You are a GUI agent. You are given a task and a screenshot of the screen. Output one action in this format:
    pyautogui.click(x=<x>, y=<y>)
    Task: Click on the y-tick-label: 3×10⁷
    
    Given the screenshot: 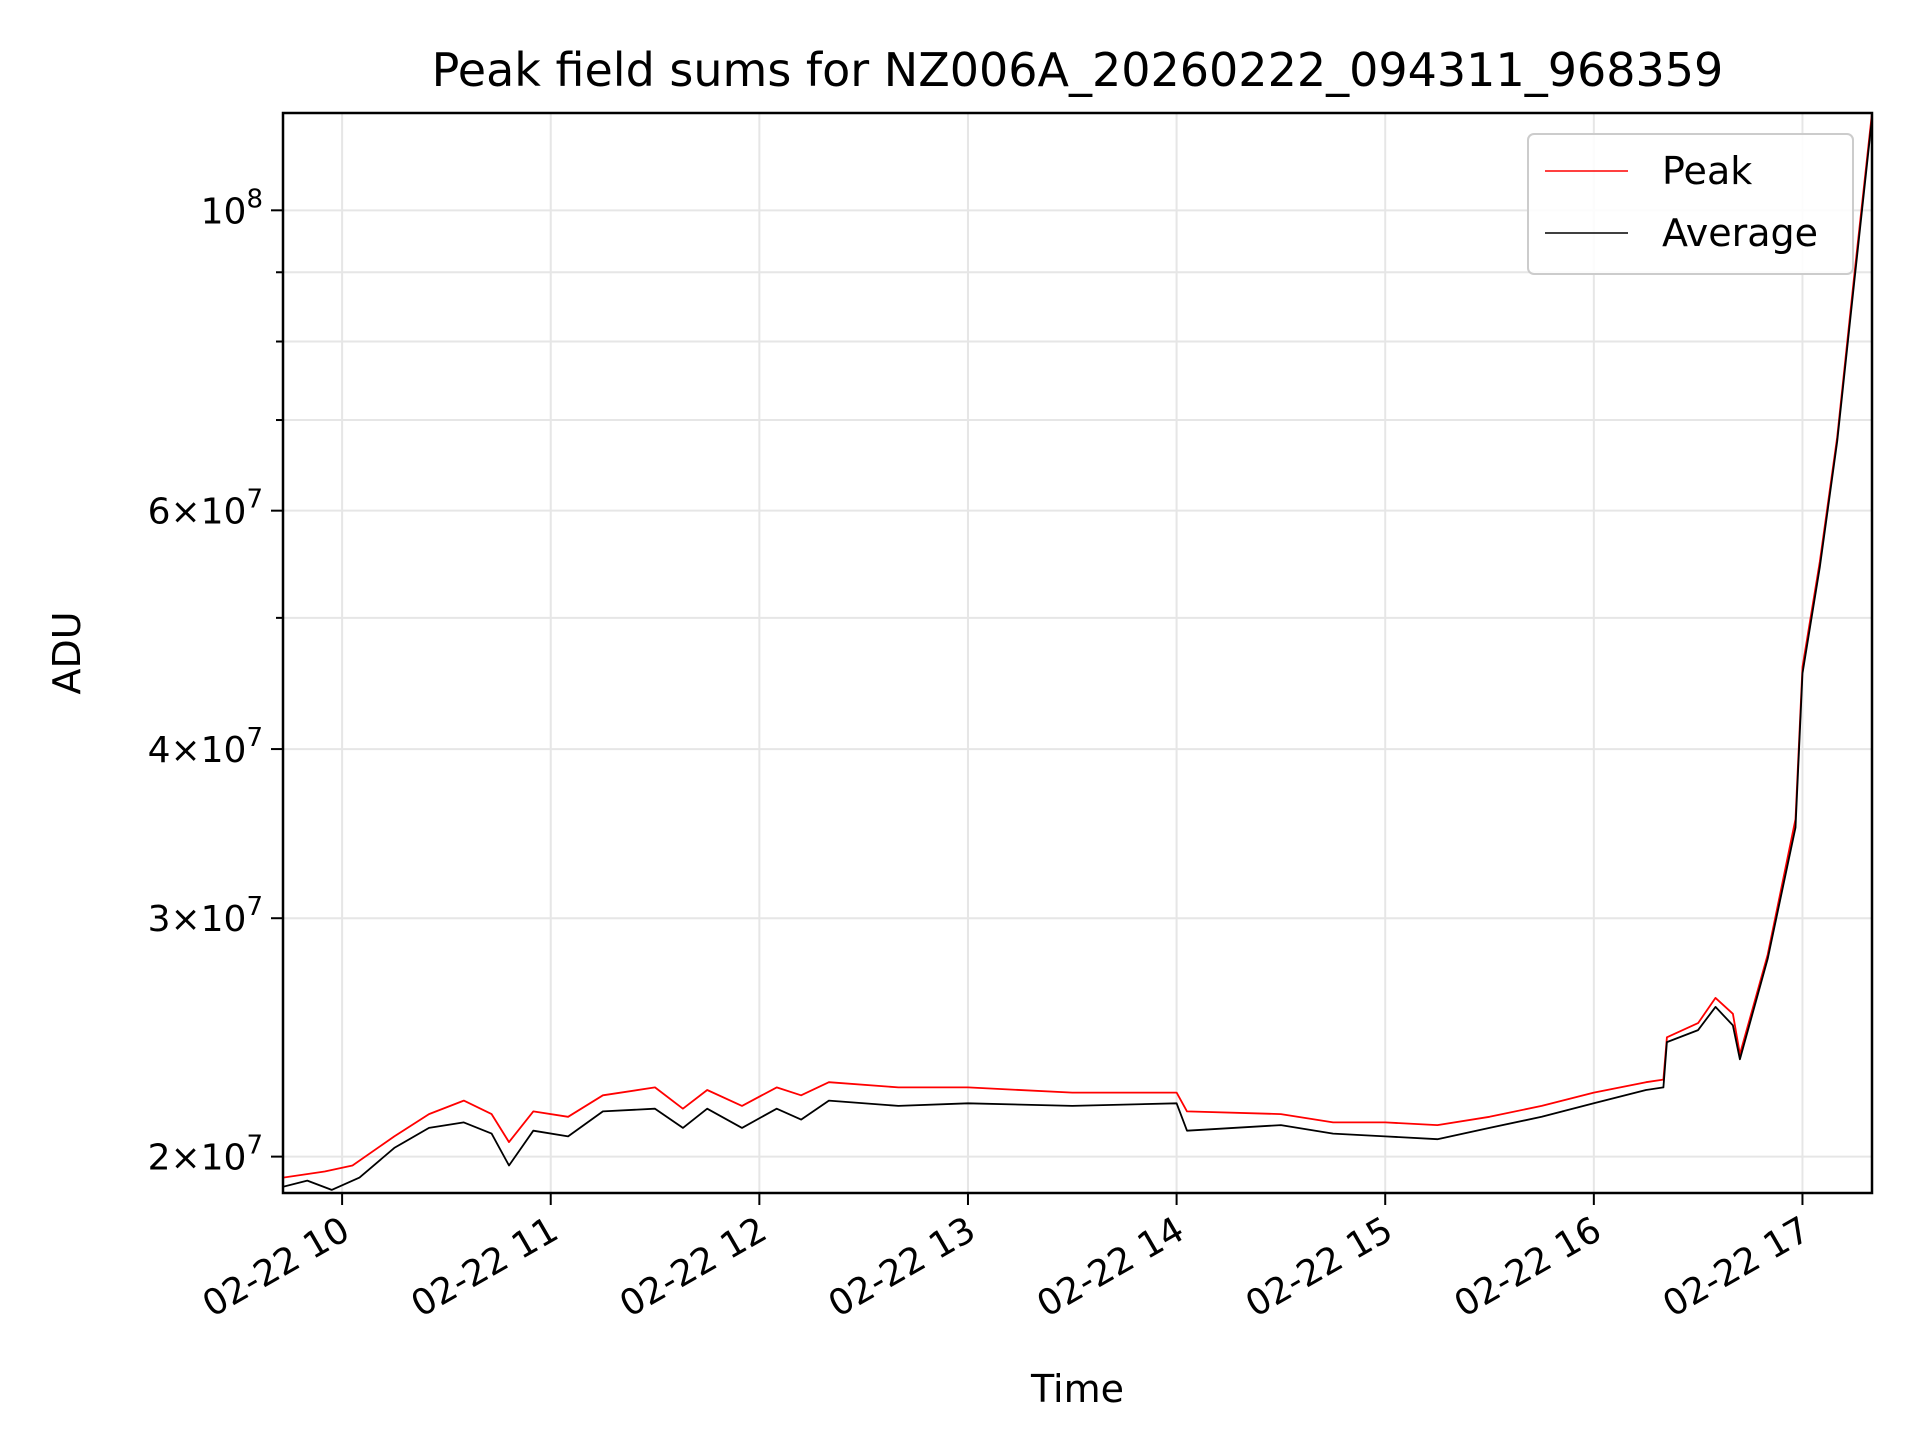 What is the action you would take?
    pyautogui.click(x=205, y=916)
    